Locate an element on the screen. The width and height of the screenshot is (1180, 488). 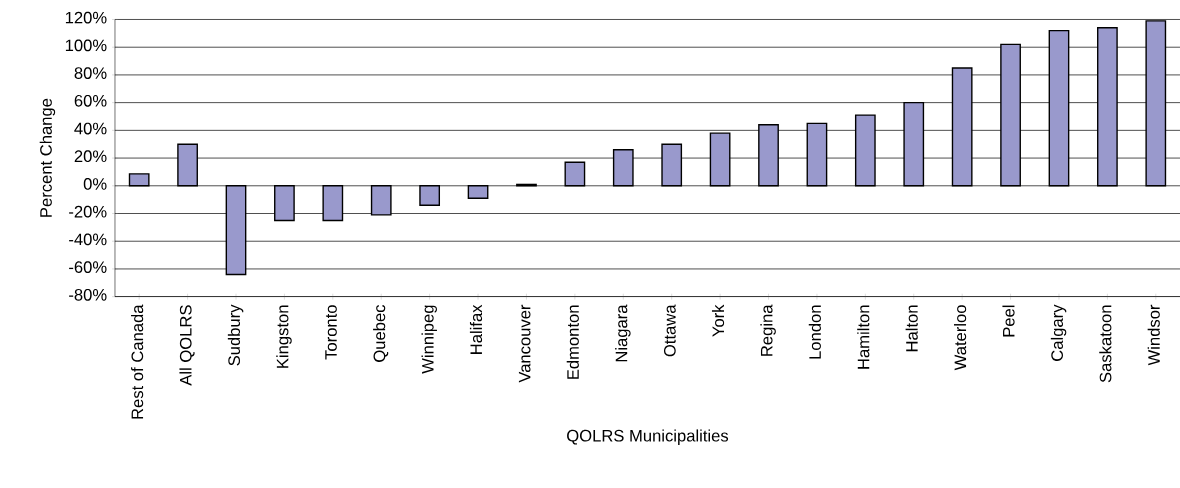
y-axis-title: Percent Change is located at coordinates (47, 157).